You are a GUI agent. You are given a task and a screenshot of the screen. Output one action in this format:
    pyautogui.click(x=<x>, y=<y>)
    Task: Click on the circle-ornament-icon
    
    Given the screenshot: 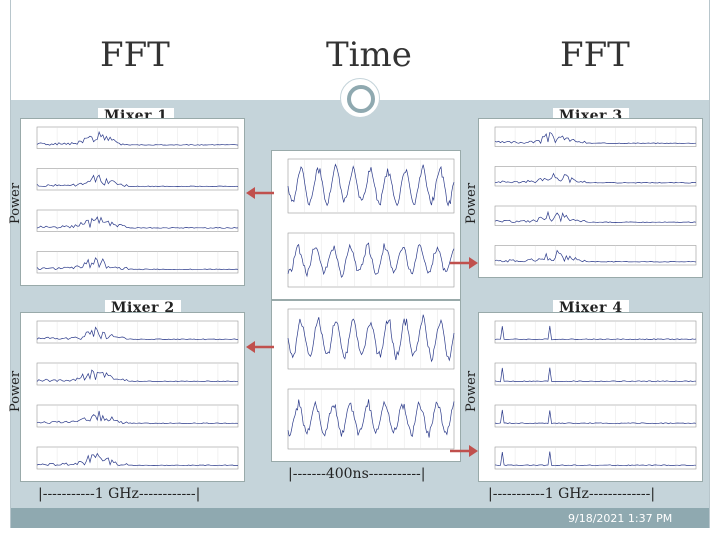 What is the action you would take?
    pyautogui.click(x=360, y=98)
    